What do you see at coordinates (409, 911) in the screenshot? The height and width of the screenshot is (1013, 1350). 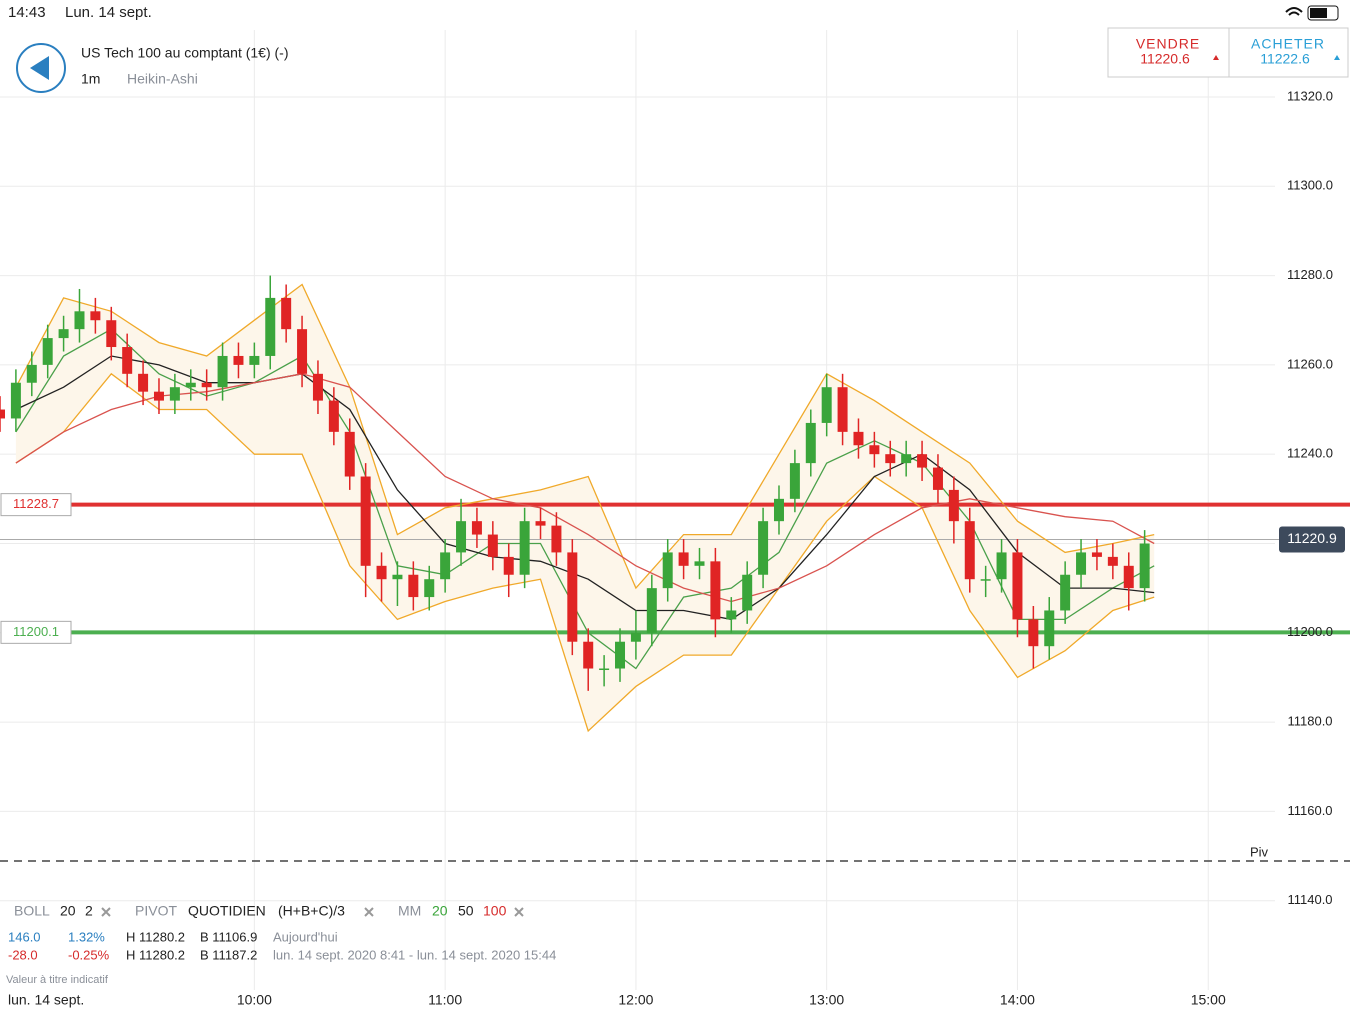 I see `mm-name: MM` at bounding box center [409, 911].